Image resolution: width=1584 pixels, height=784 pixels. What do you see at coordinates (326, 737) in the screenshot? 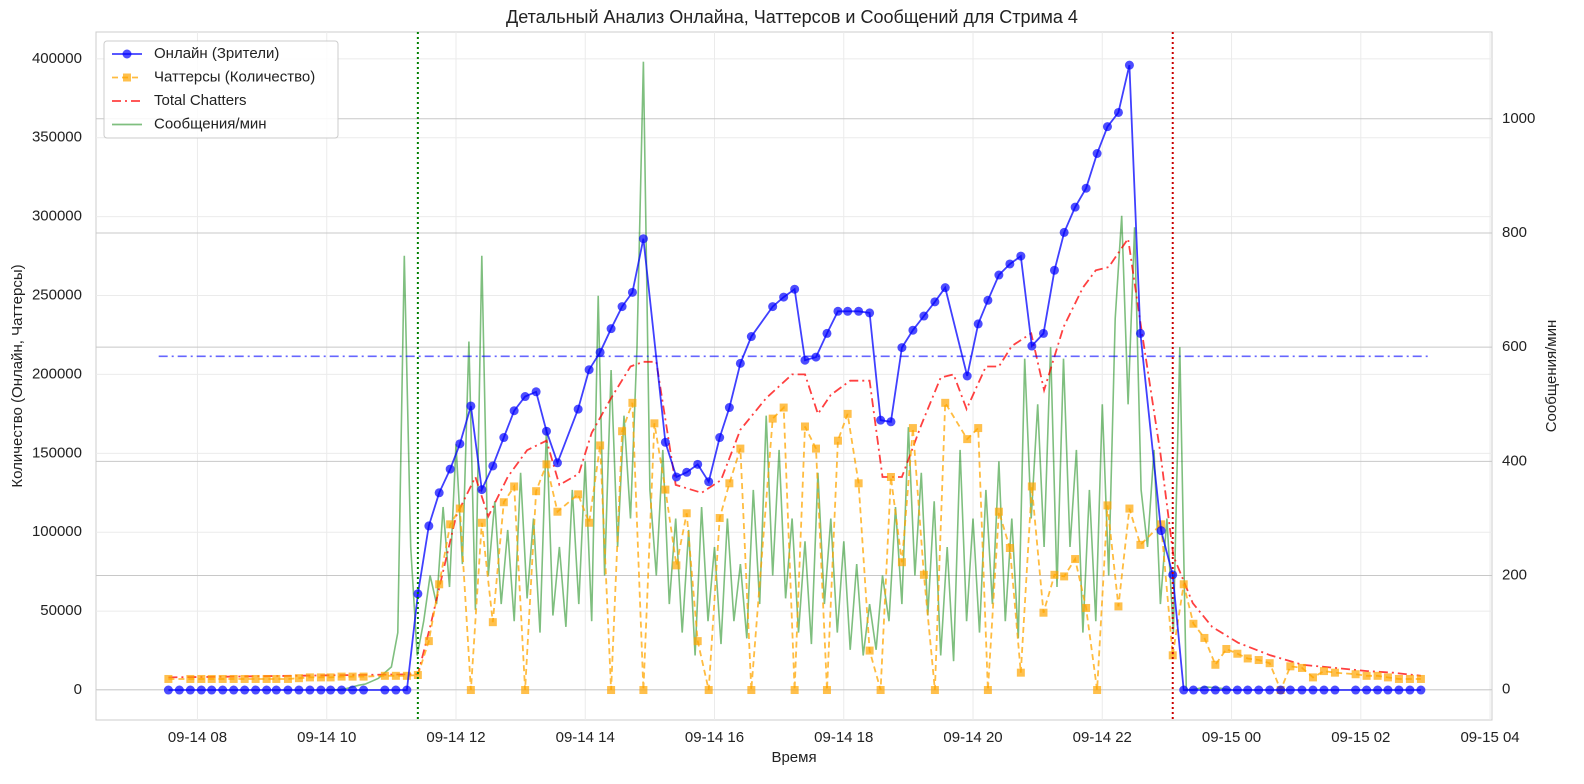
I see `x-tick-label: 09-14 10` at bounding box center [326, 737].